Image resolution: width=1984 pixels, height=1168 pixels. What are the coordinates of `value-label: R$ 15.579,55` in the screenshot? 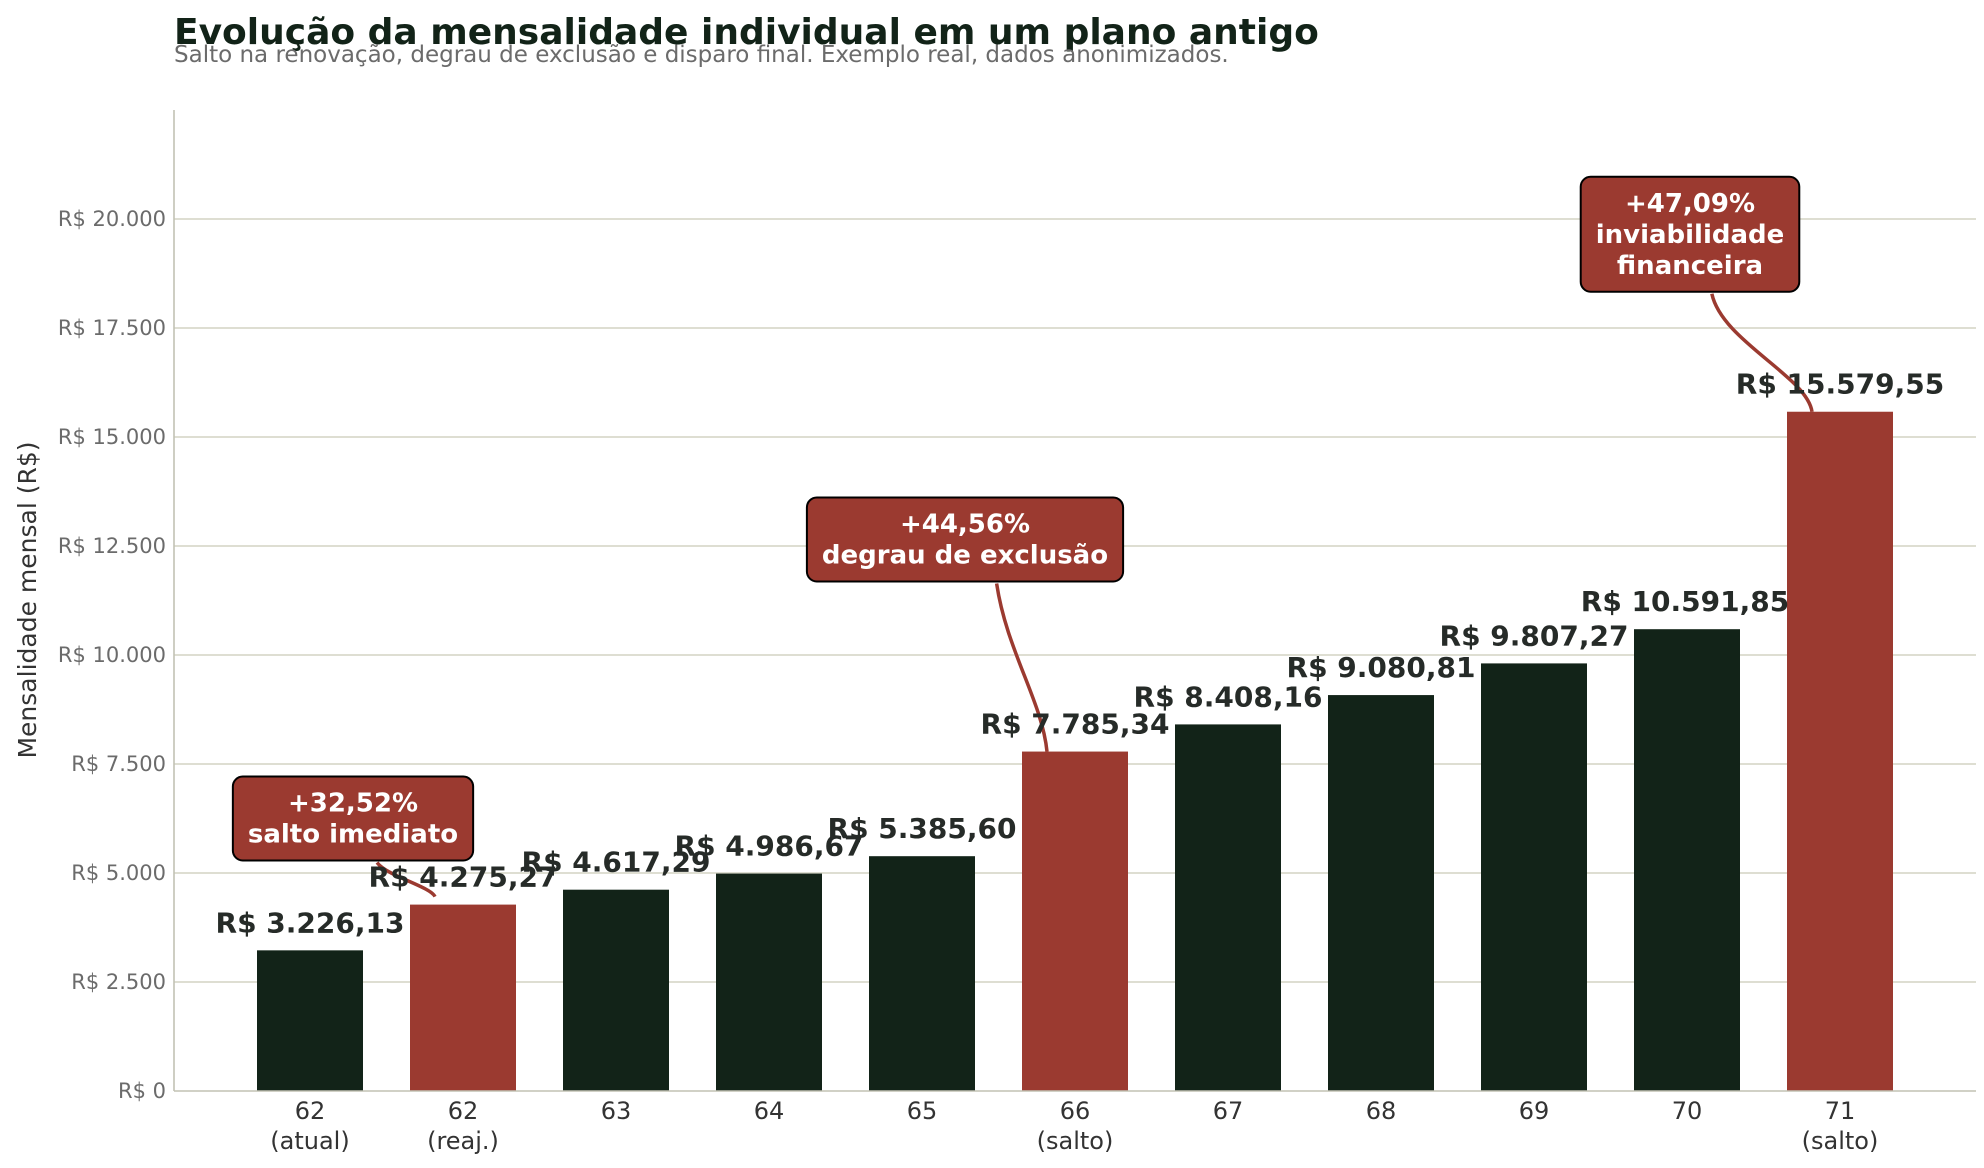 It's located at (1840, 384).